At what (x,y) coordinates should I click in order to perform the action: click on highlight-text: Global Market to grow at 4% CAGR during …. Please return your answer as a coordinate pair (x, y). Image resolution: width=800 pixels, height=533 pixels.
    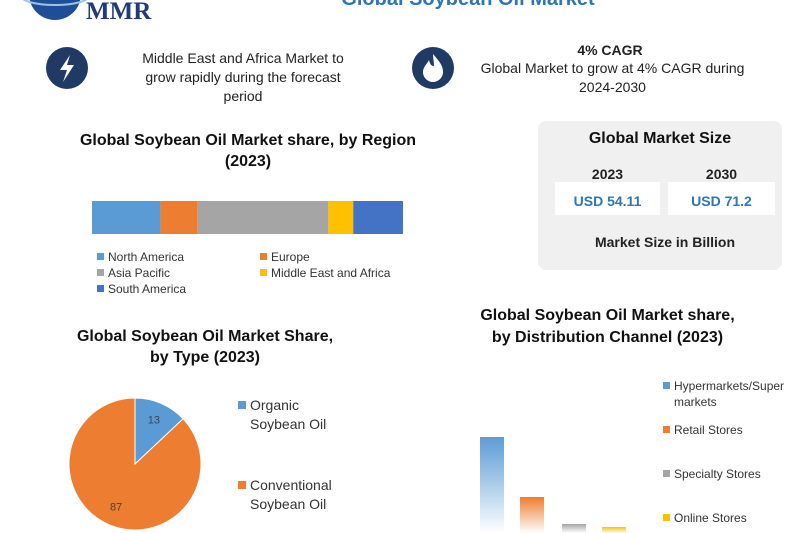
    Looking at the image, I should click on (612, 77).